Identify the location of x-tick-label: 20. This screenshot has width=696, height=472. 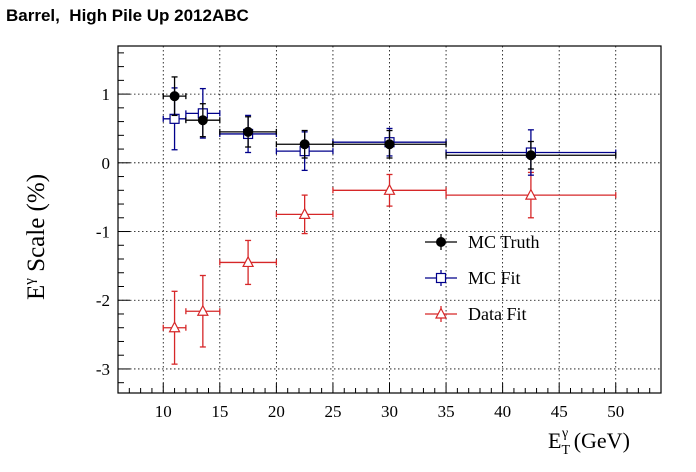
(276, 411).